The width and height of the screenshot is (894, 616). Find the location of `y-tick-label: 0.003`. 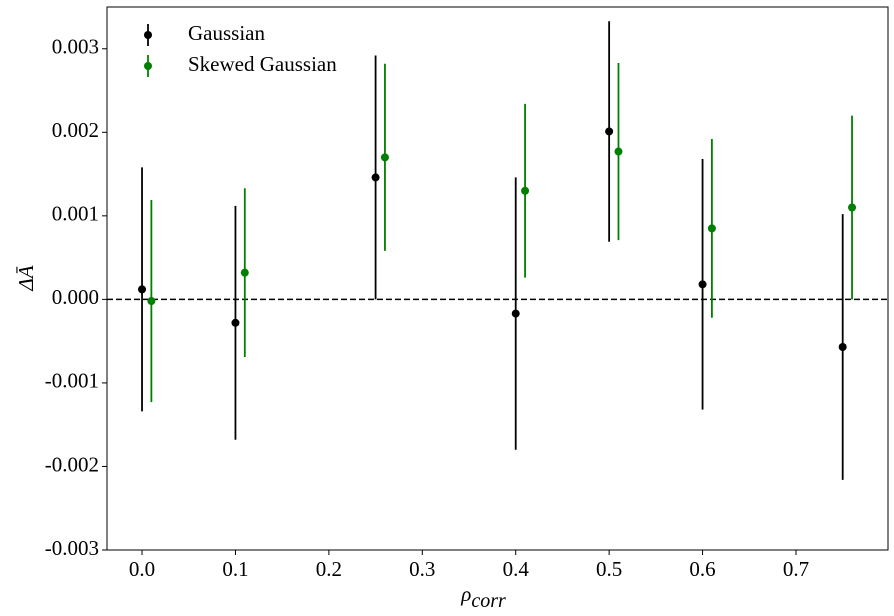

y-tick-label: 0.003 is located at coordinates (75, 47).